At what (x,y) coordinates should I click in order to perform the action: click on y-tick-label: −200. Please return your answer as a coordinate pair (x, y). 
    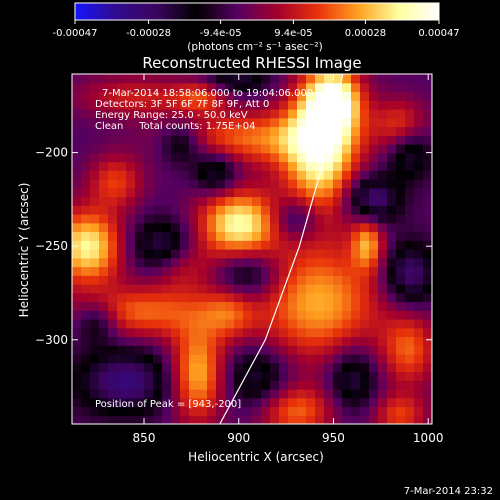
    Looking at the image, I should click on (51, 153).